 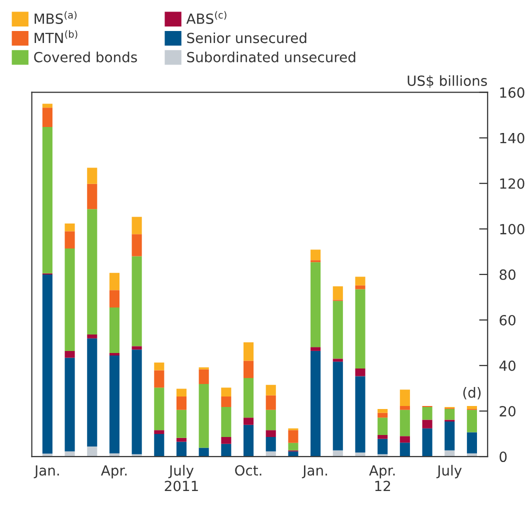 What do you see at coordinates (512, 138) in the screenshot?
I see `y-tick-label: 140` at bounding box center [512, 138].